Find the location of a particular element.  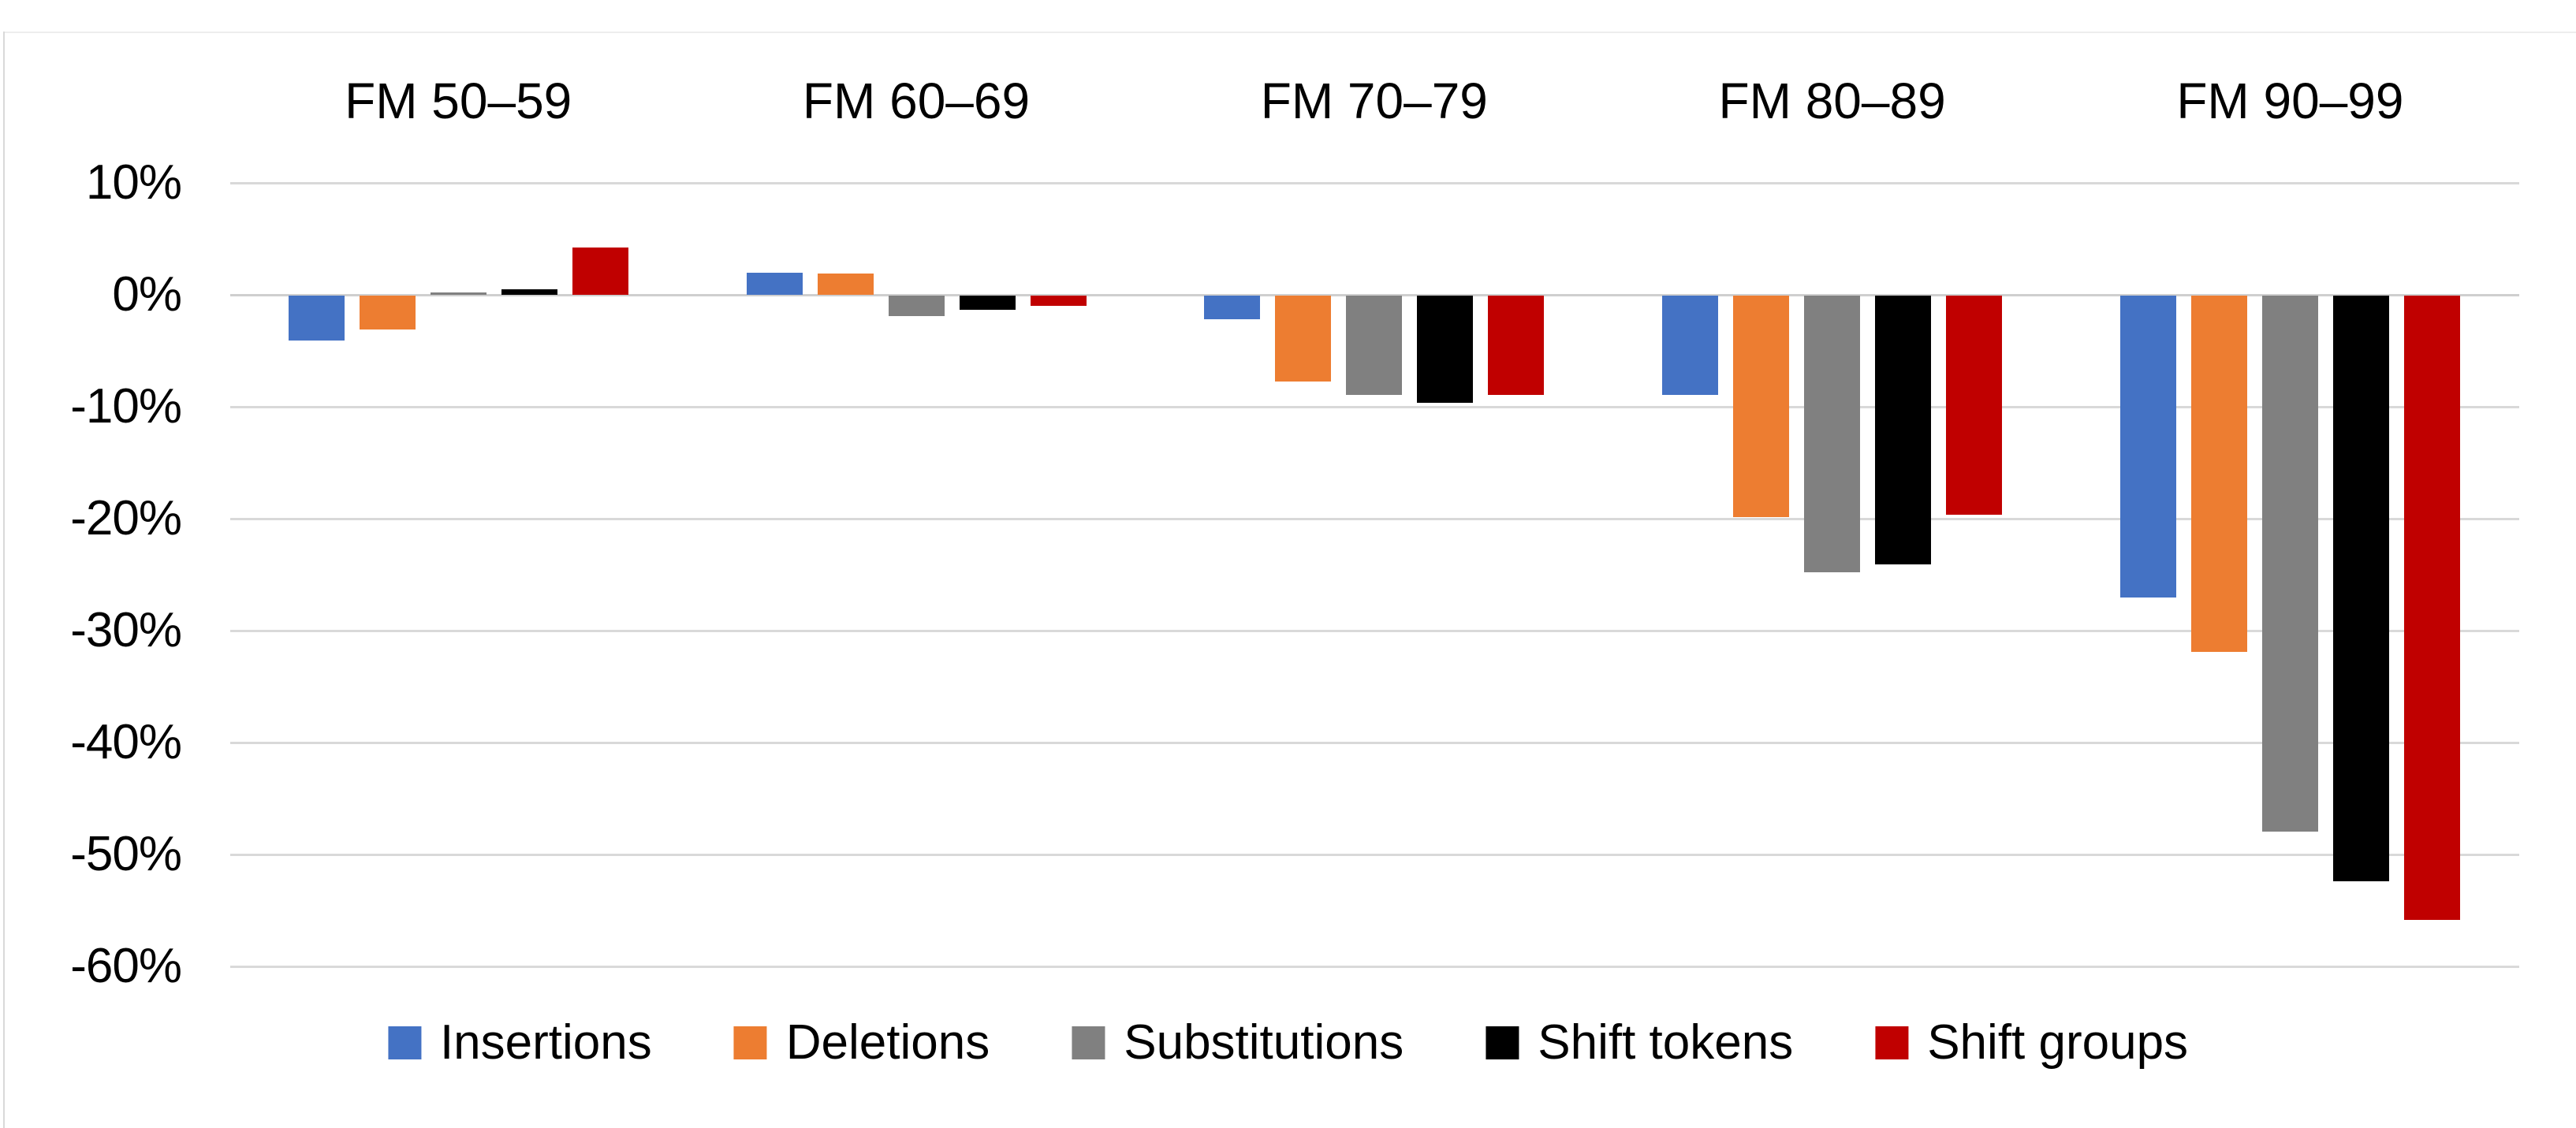

y-tick-label: 10% is located at coordinates (133, 182).